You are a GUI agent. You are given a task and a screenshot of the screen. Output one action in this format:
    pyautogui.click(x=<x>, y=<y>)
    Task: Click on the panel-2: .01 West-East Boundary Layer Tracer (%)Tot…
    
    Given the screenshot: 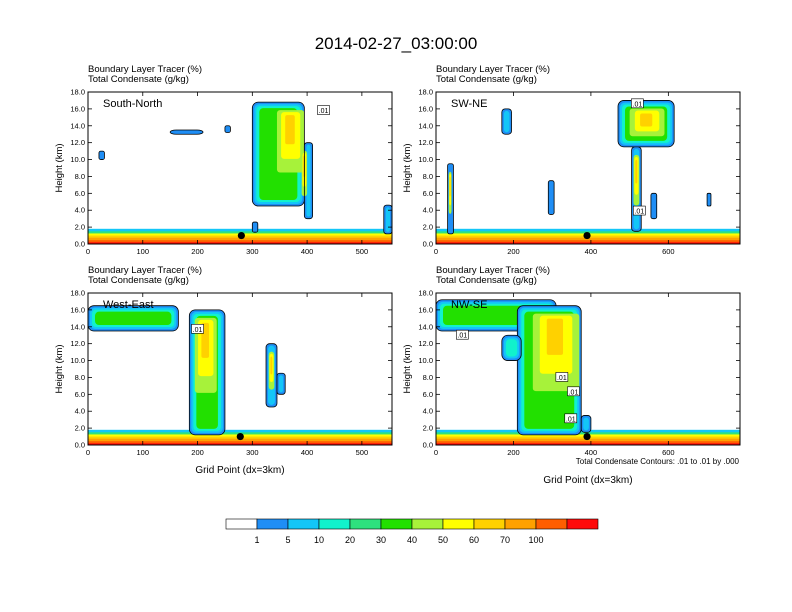 What is the action you would take?
    pyautogui.click(x=223, y=370)
    